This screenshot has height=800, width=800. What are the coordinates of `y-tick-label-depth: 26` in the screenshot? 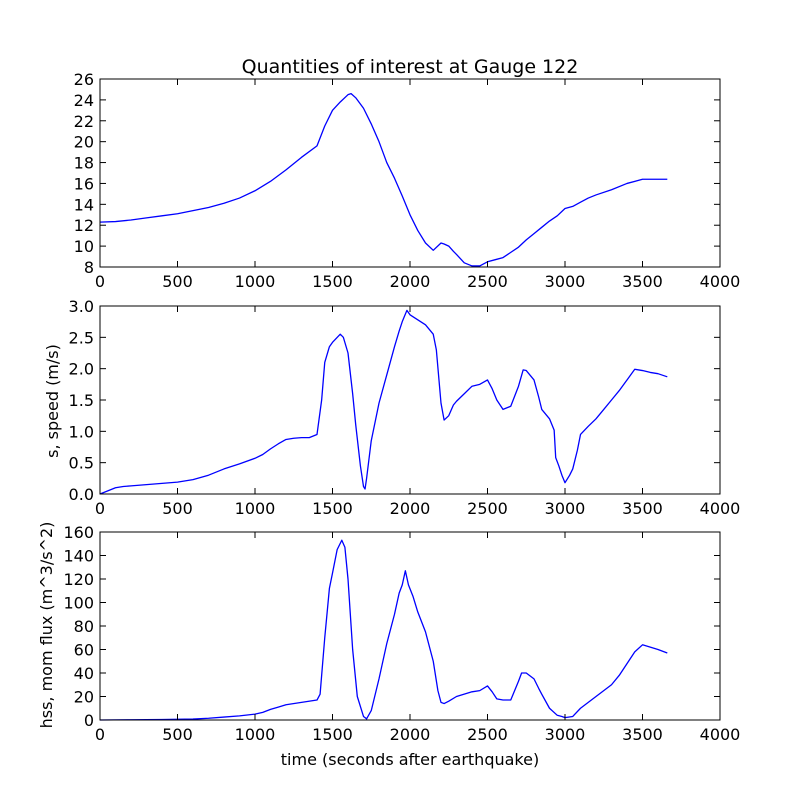 It's located at (84, 79).